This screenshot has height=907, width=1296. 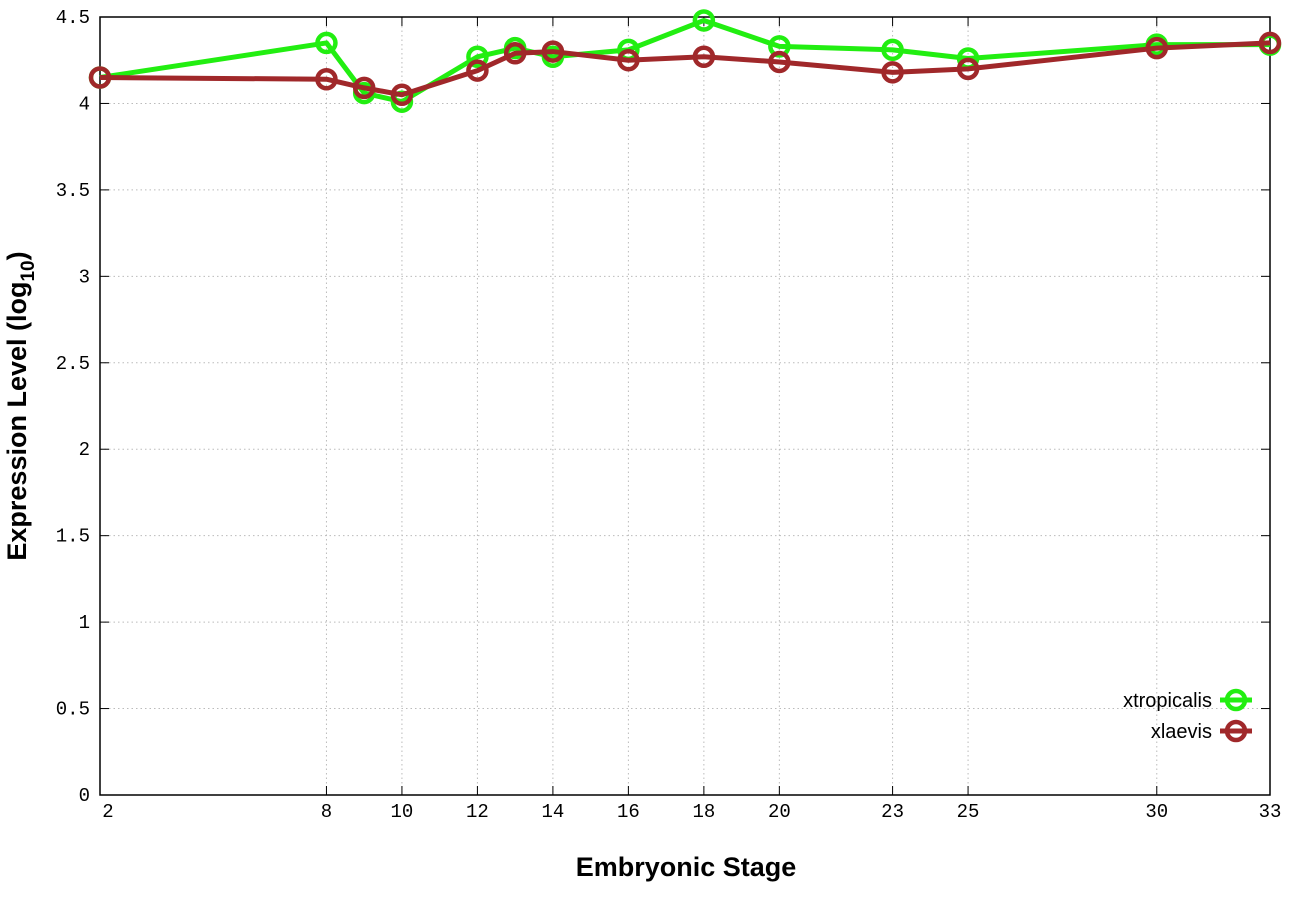 I want to click on legend: xtropicalis xlaevis, so click(x=1187, y=715).